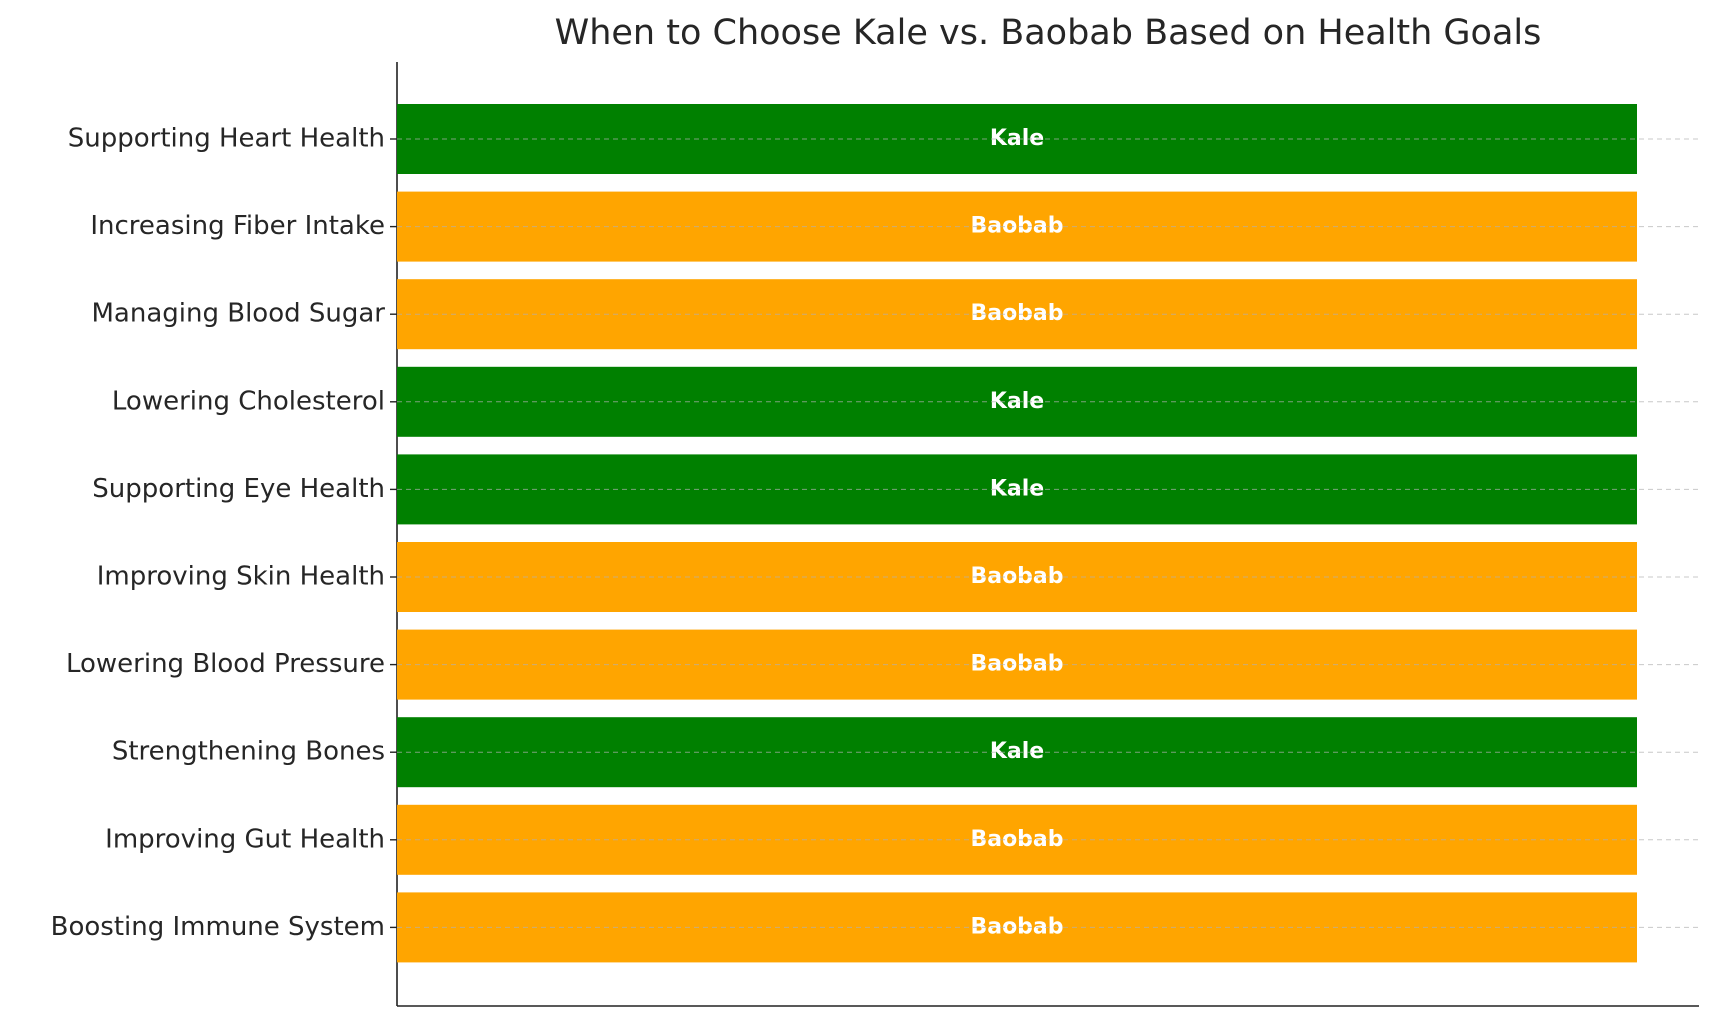  I want to click on y-tick-label: Improving Skin Health, so click(241, 577).